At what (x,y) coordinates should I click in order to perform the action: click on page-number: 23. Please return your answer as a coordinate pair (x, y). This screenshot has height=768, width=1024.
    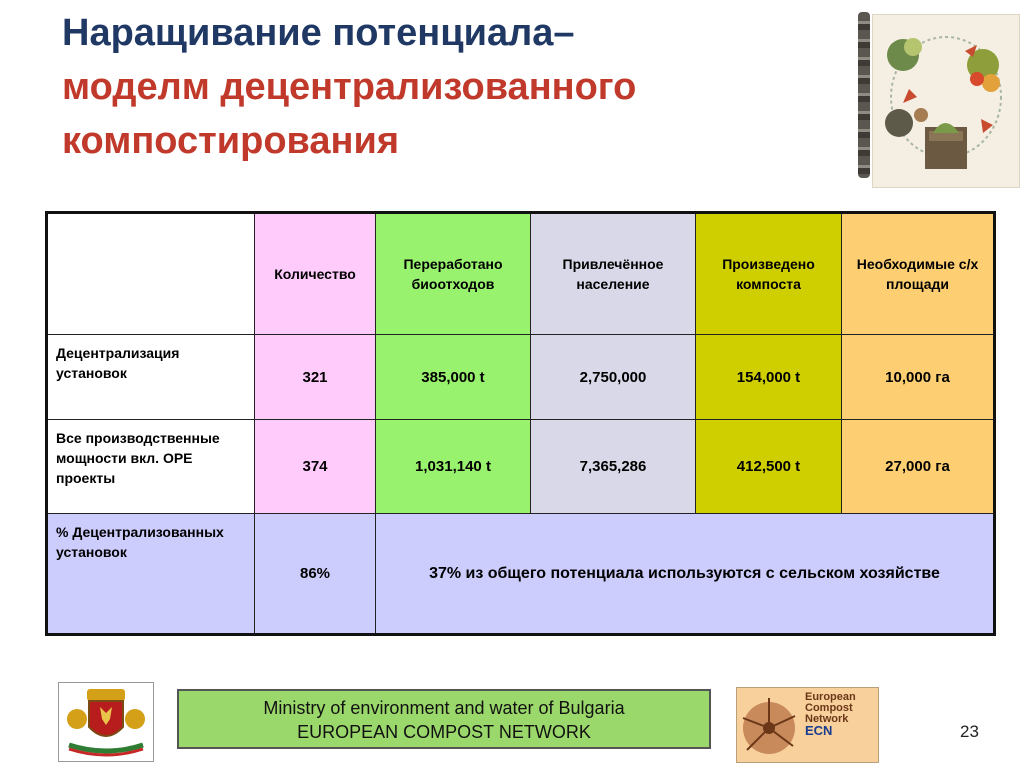
    Looking at the image, I should click on (969, 731).